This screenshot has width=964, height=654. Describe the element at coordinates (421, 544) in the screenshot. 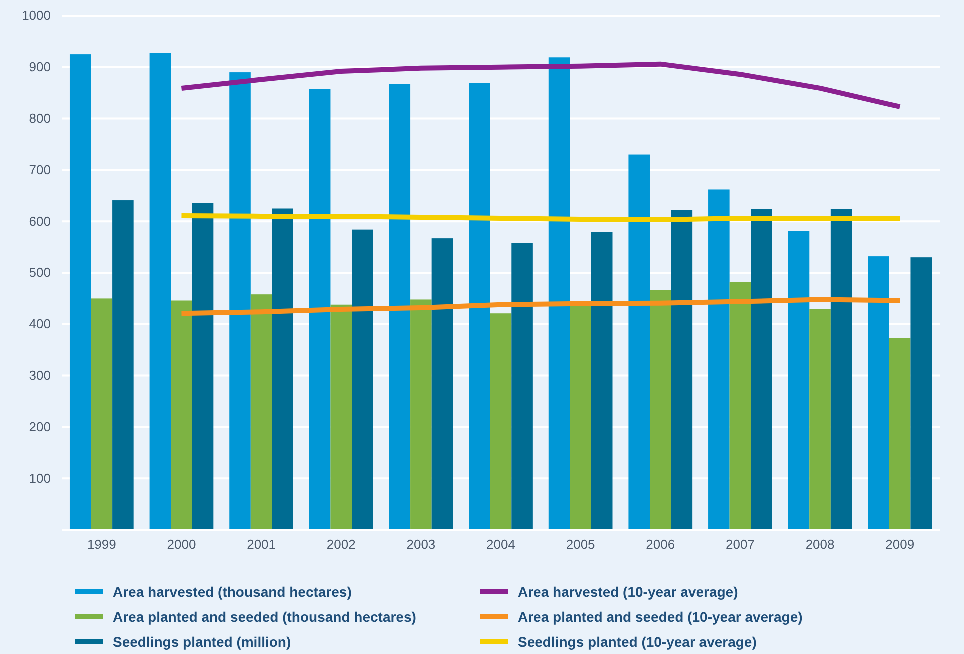

I see `x-tick-label: 2003` at that location.